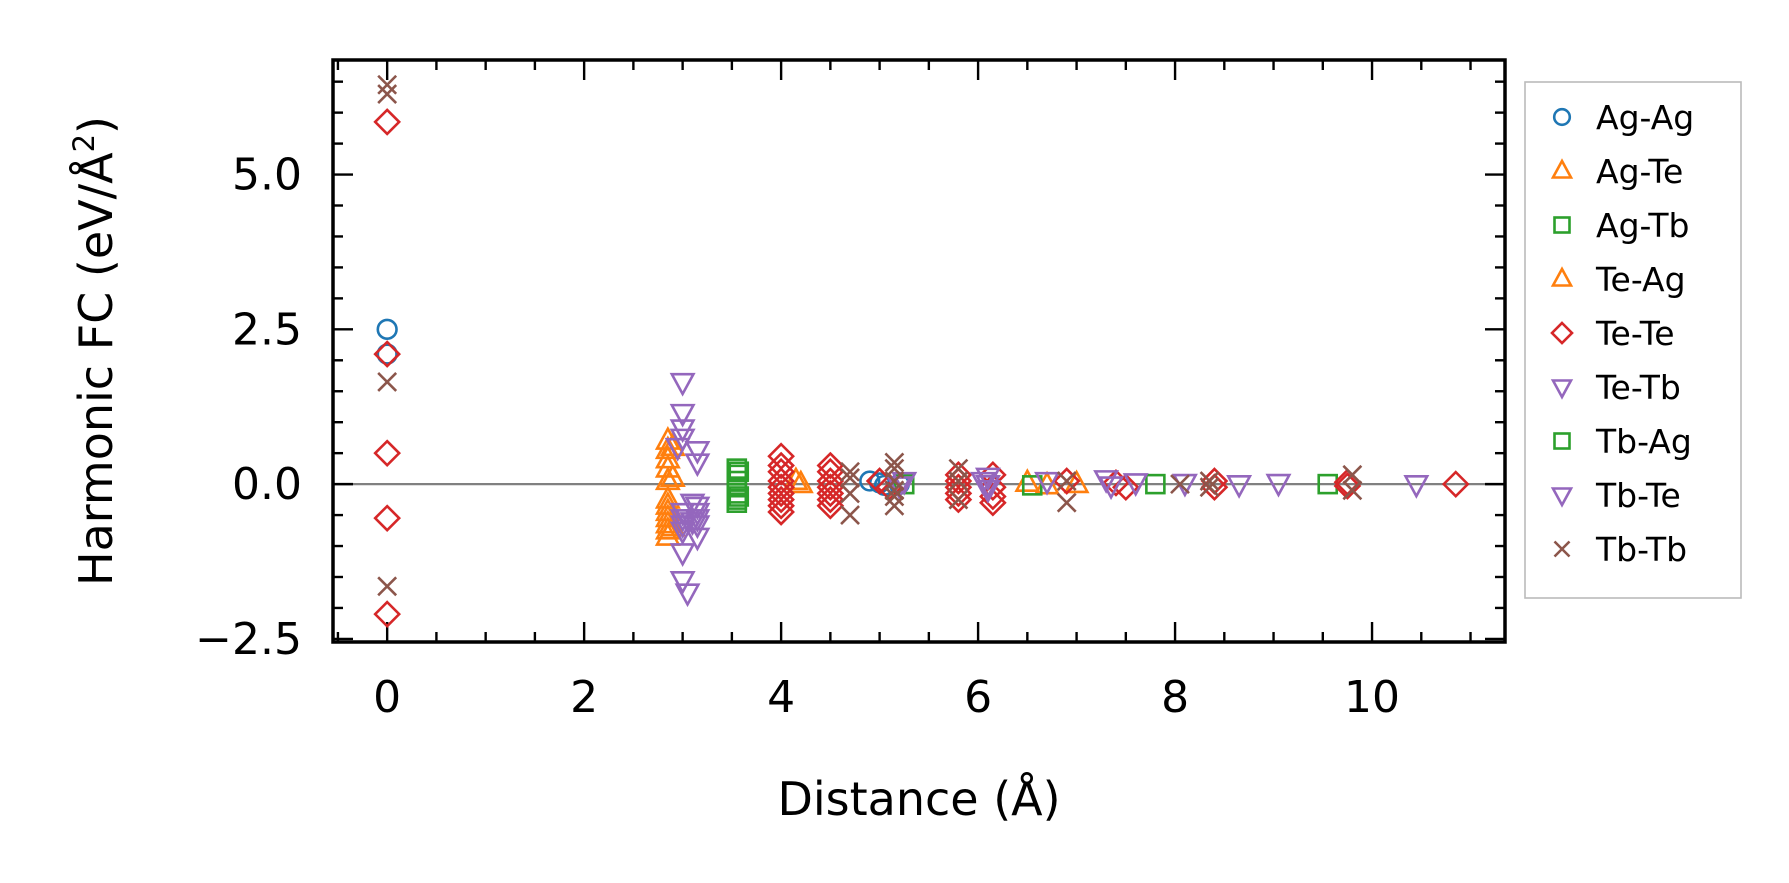 The height and width of the screenshot is (883, 1789). I want to click on y-axis-label-main: Harmonic FC (eV/Å, so click(96, 369).